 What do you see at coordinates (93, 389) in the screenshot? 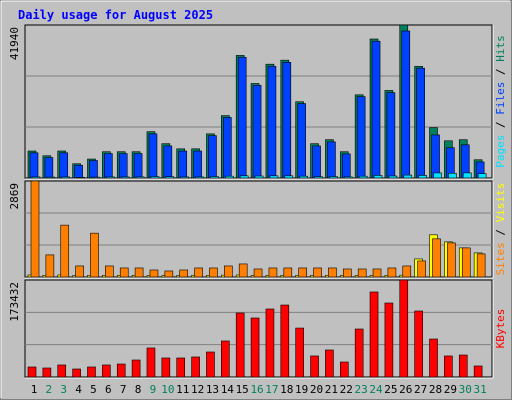
I see `x-tick-label: 5` at bounding box center [93, 389].